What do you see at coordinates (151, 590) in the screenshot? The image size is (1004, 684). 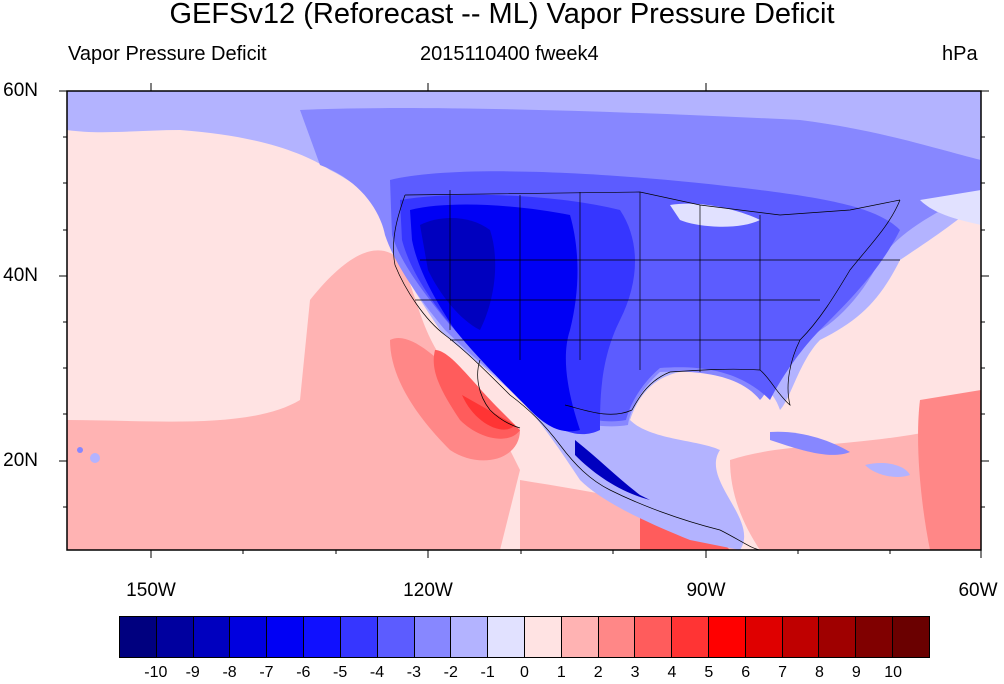 I see `lon-label-150w: 150W` at bounding box center [151, 590].